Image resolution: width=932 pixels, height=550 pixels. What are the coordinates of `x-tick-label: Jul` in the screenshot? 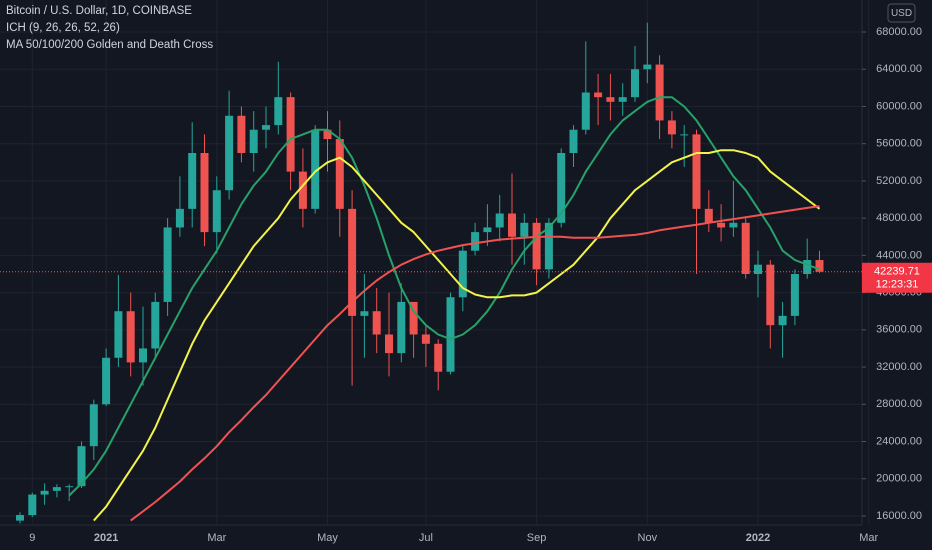 It's located at (426, 538).